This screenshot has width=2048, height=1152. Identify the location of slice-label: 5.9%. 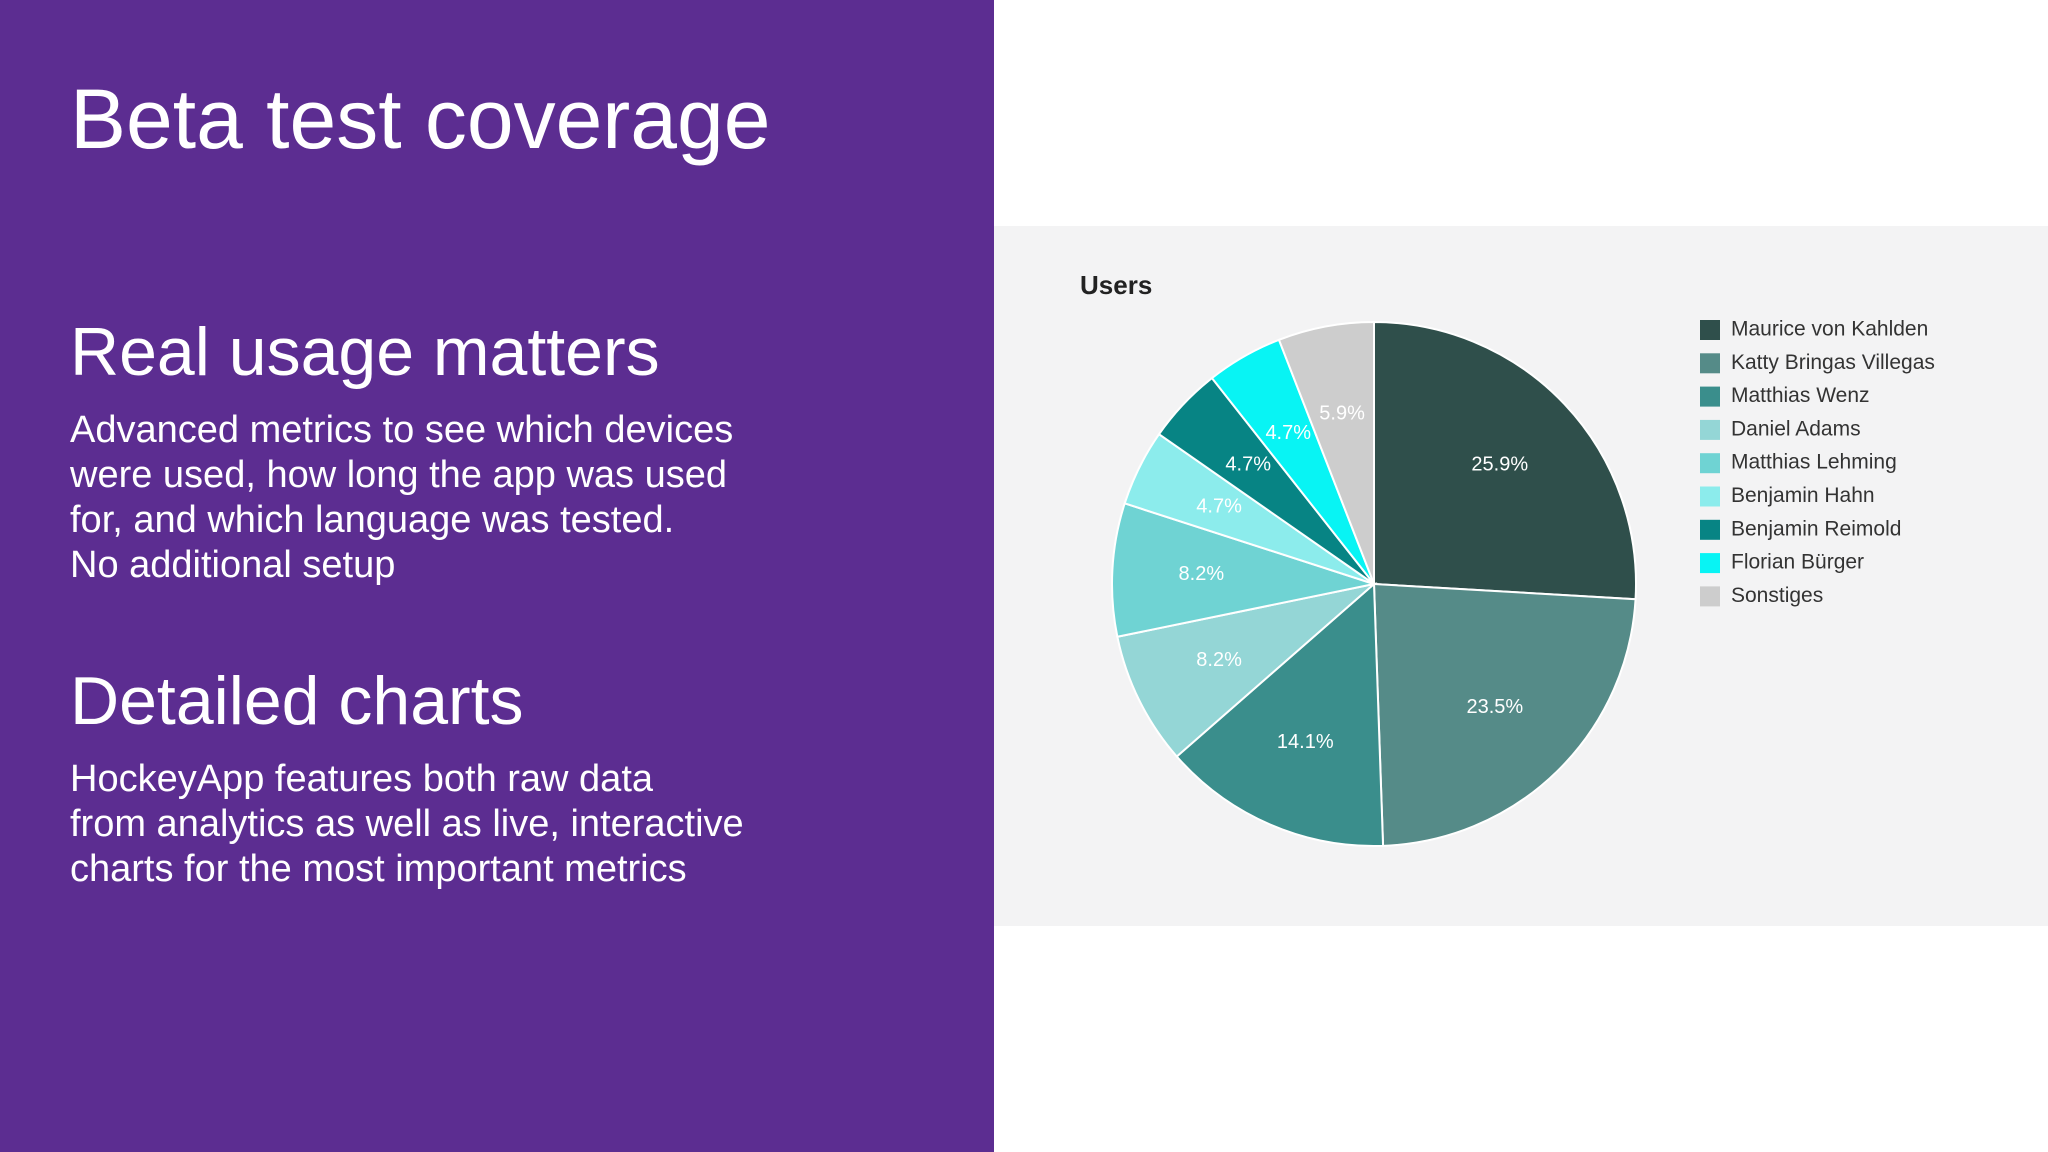
(1342, 413).